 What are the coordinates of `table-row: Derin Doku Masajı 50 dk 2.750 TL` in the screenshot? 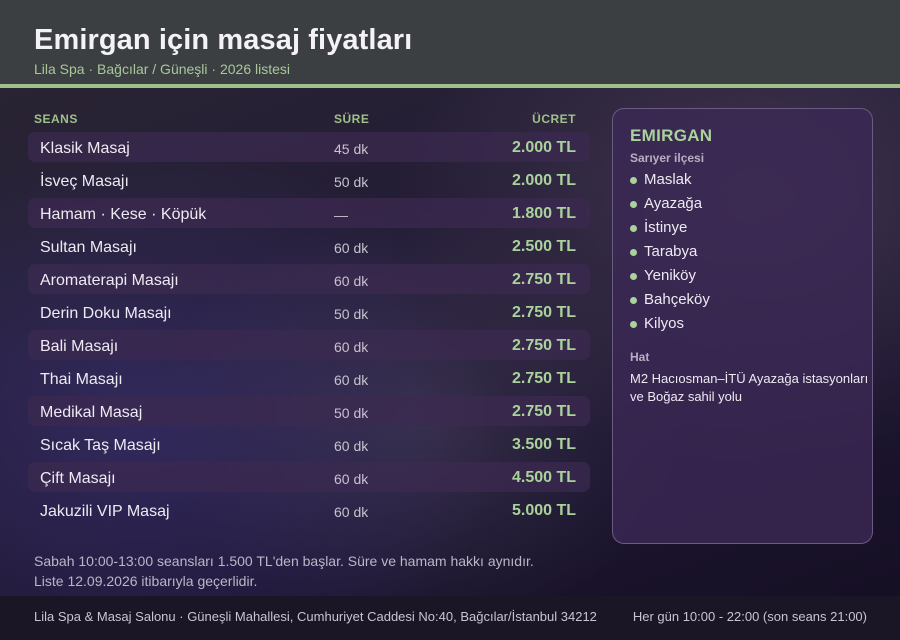 It's located at (309, 312).